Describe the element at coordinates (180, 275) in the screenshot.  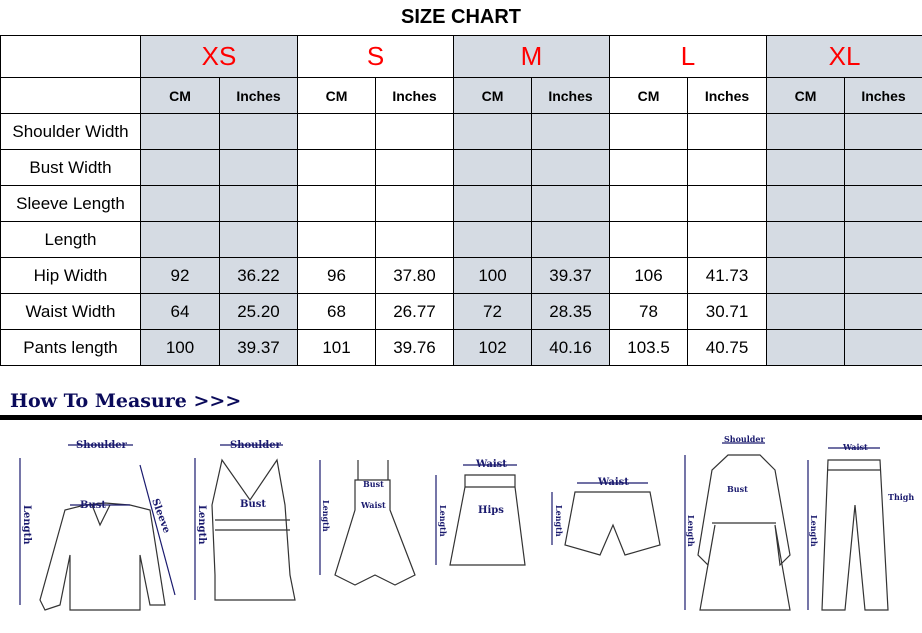
I see `measurement-cell: 92` at that location.